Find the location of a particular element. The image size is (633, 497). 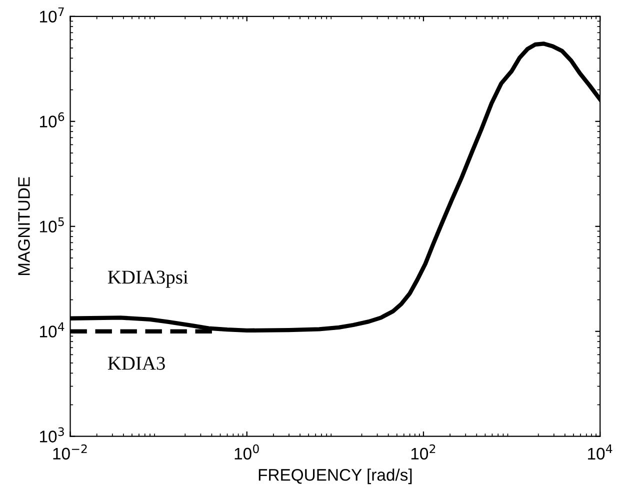

y-axis-title: MAGNITUDE is located at coordinates (24, 226).